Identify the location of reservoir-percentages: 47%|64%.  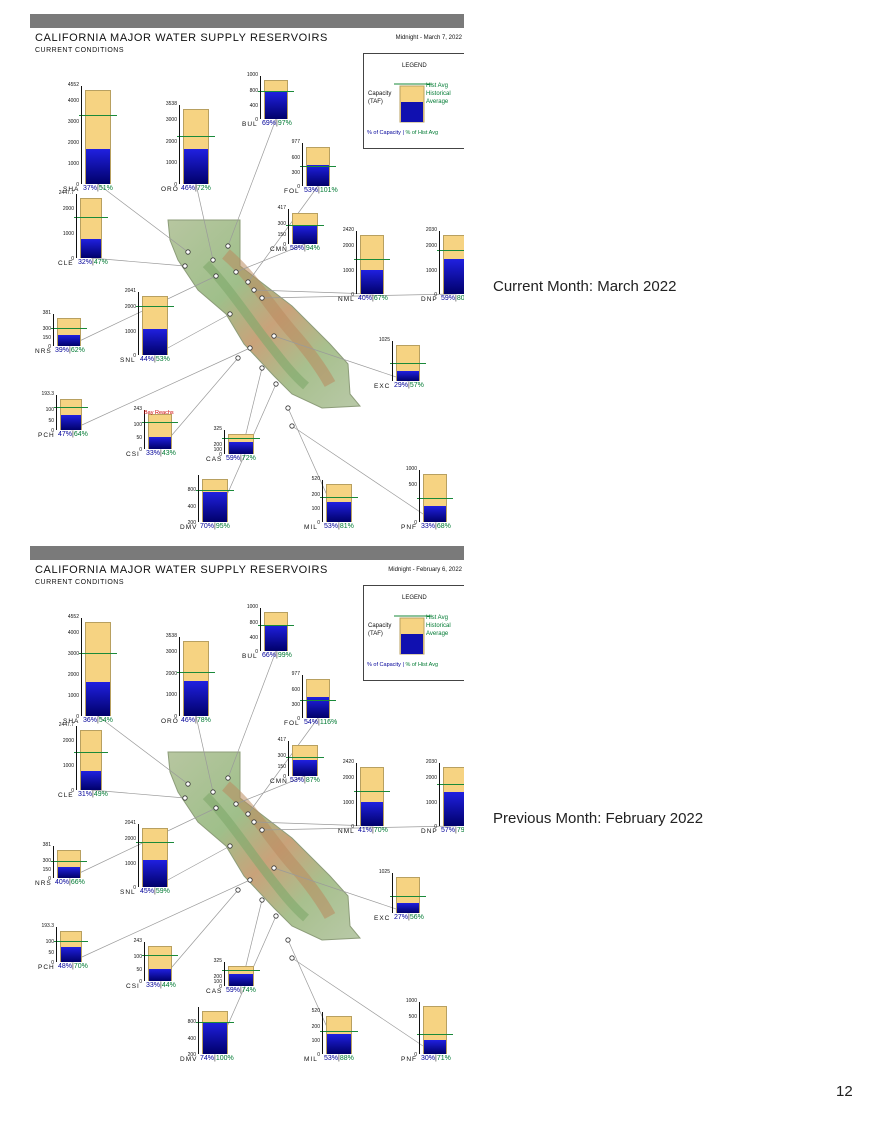
(73, 434).